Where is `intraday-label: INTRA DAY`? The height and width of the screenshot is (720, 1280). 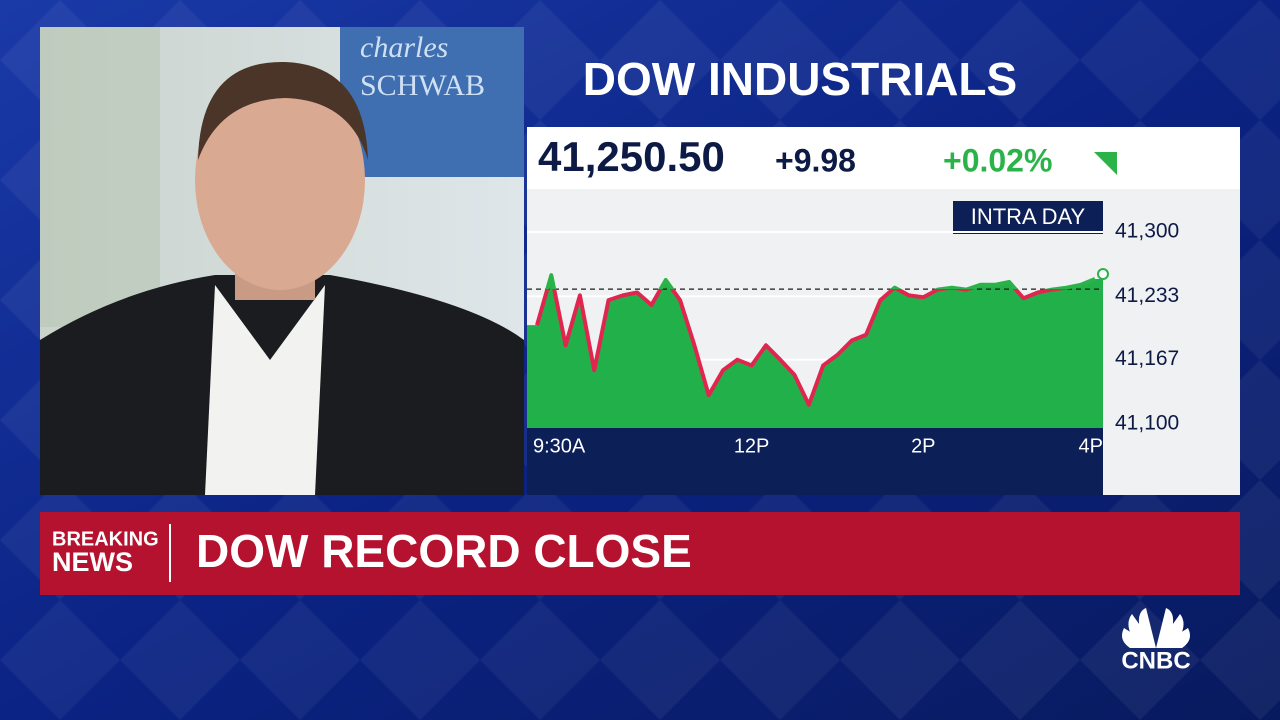
intraday-label: INTRA DAY is located at coordinates (1028, 216).